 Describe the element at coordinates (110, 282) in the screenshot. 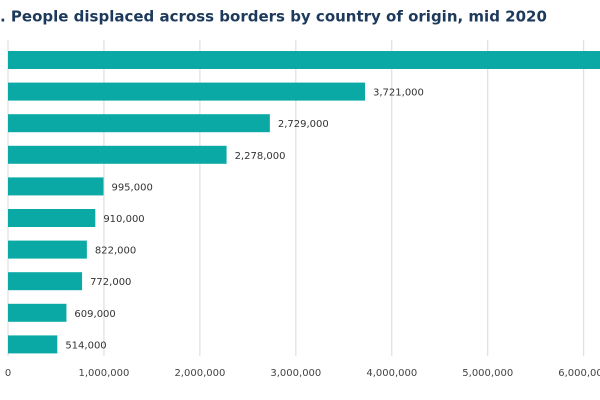

I see `value-label: 772,000` at that location.